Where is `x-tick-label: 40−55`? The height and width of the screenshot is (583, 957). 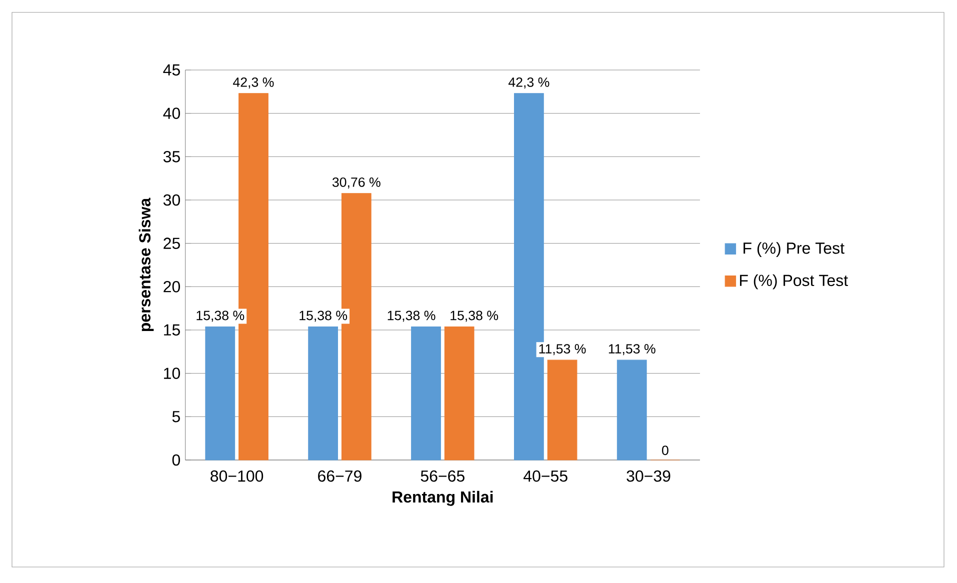
x-tick-label: 40−55 is located at coordinates (546, 476).